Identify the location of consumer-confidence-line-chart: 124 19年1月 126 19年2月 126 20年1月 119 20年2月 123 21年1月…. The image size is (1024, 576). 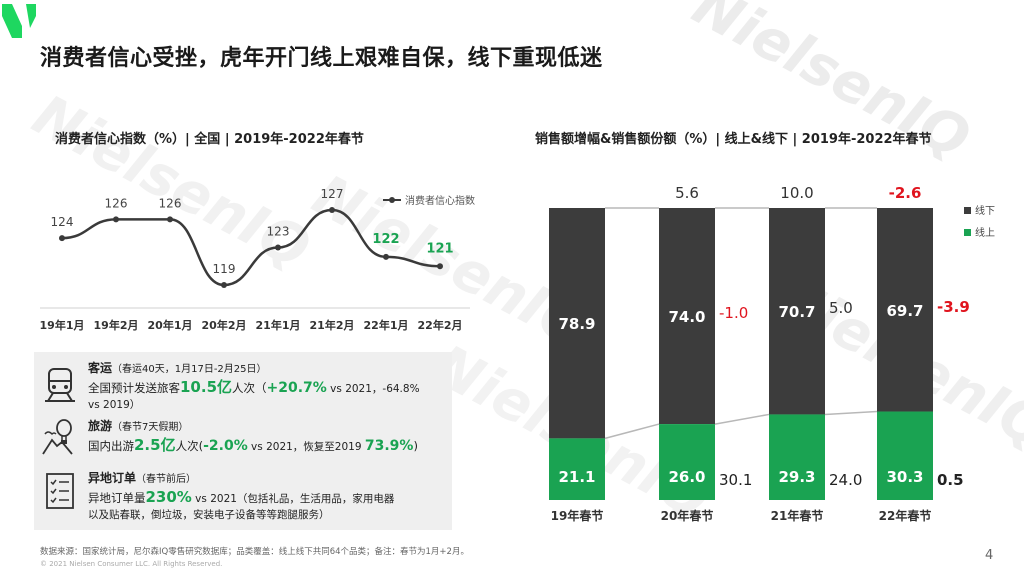
(257, 259).